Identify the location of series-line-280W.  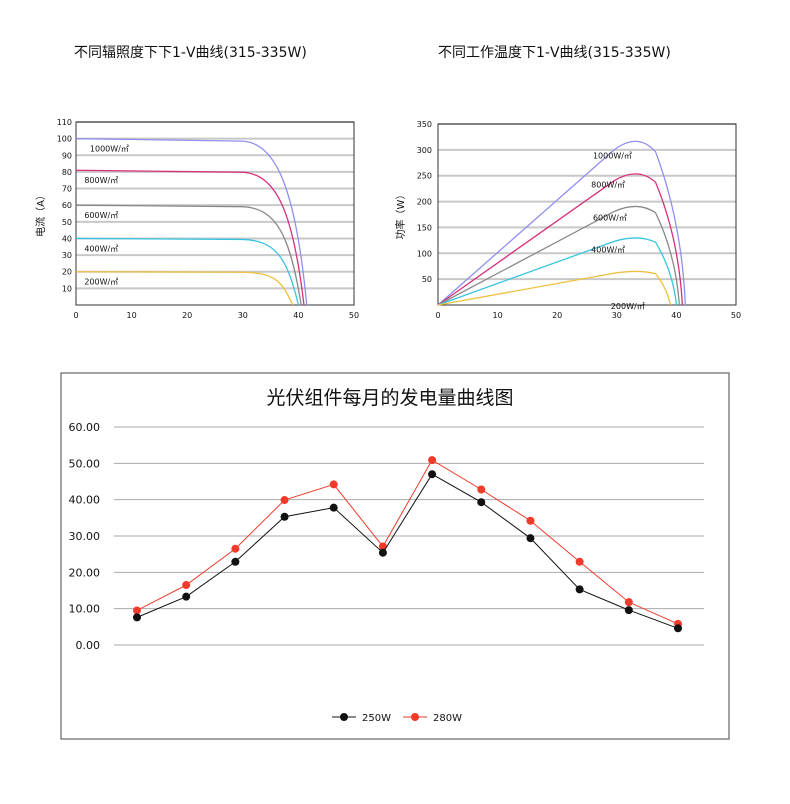
(407, 542).